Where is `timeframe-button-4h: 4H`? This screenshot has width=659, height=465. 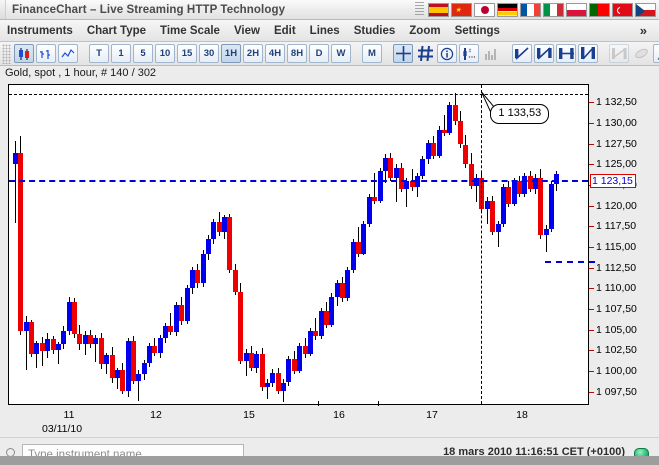 timeframe-button-4h: 4H is located at coordinates (275, 53).